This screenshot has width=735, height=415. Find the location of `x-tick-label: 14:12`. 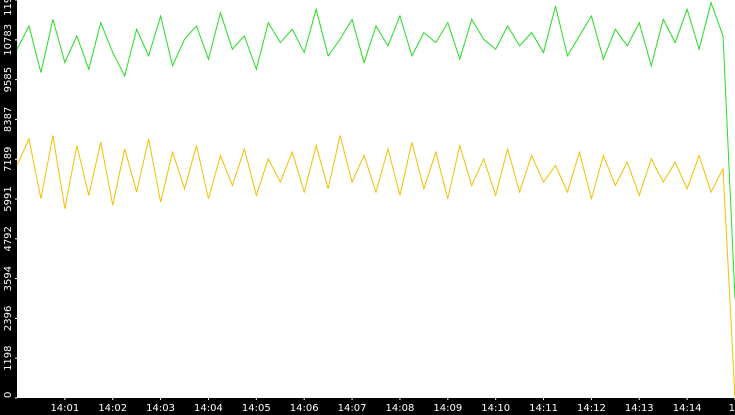

x-tick-label: 14:12 is located at coordinates (591, 408).